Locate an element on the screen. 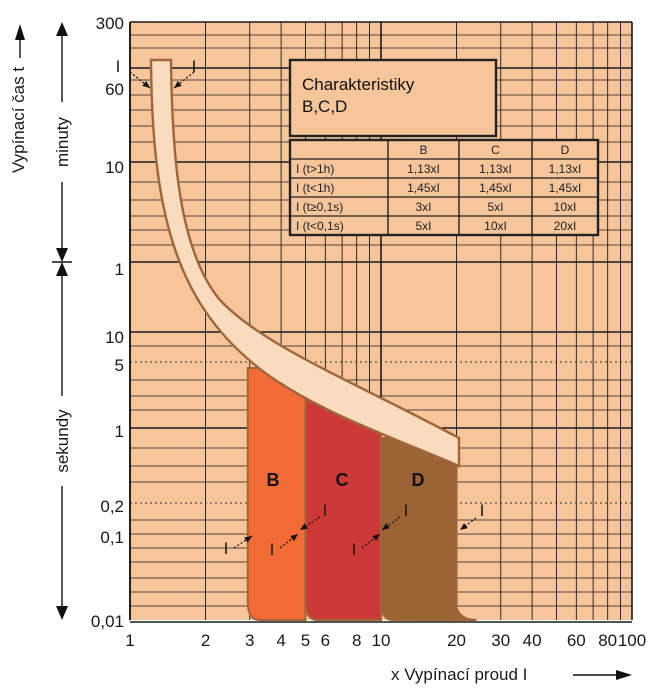 The height and width of the screenshot is (688, 662). table-title-box is located at coordinates (393, 98).